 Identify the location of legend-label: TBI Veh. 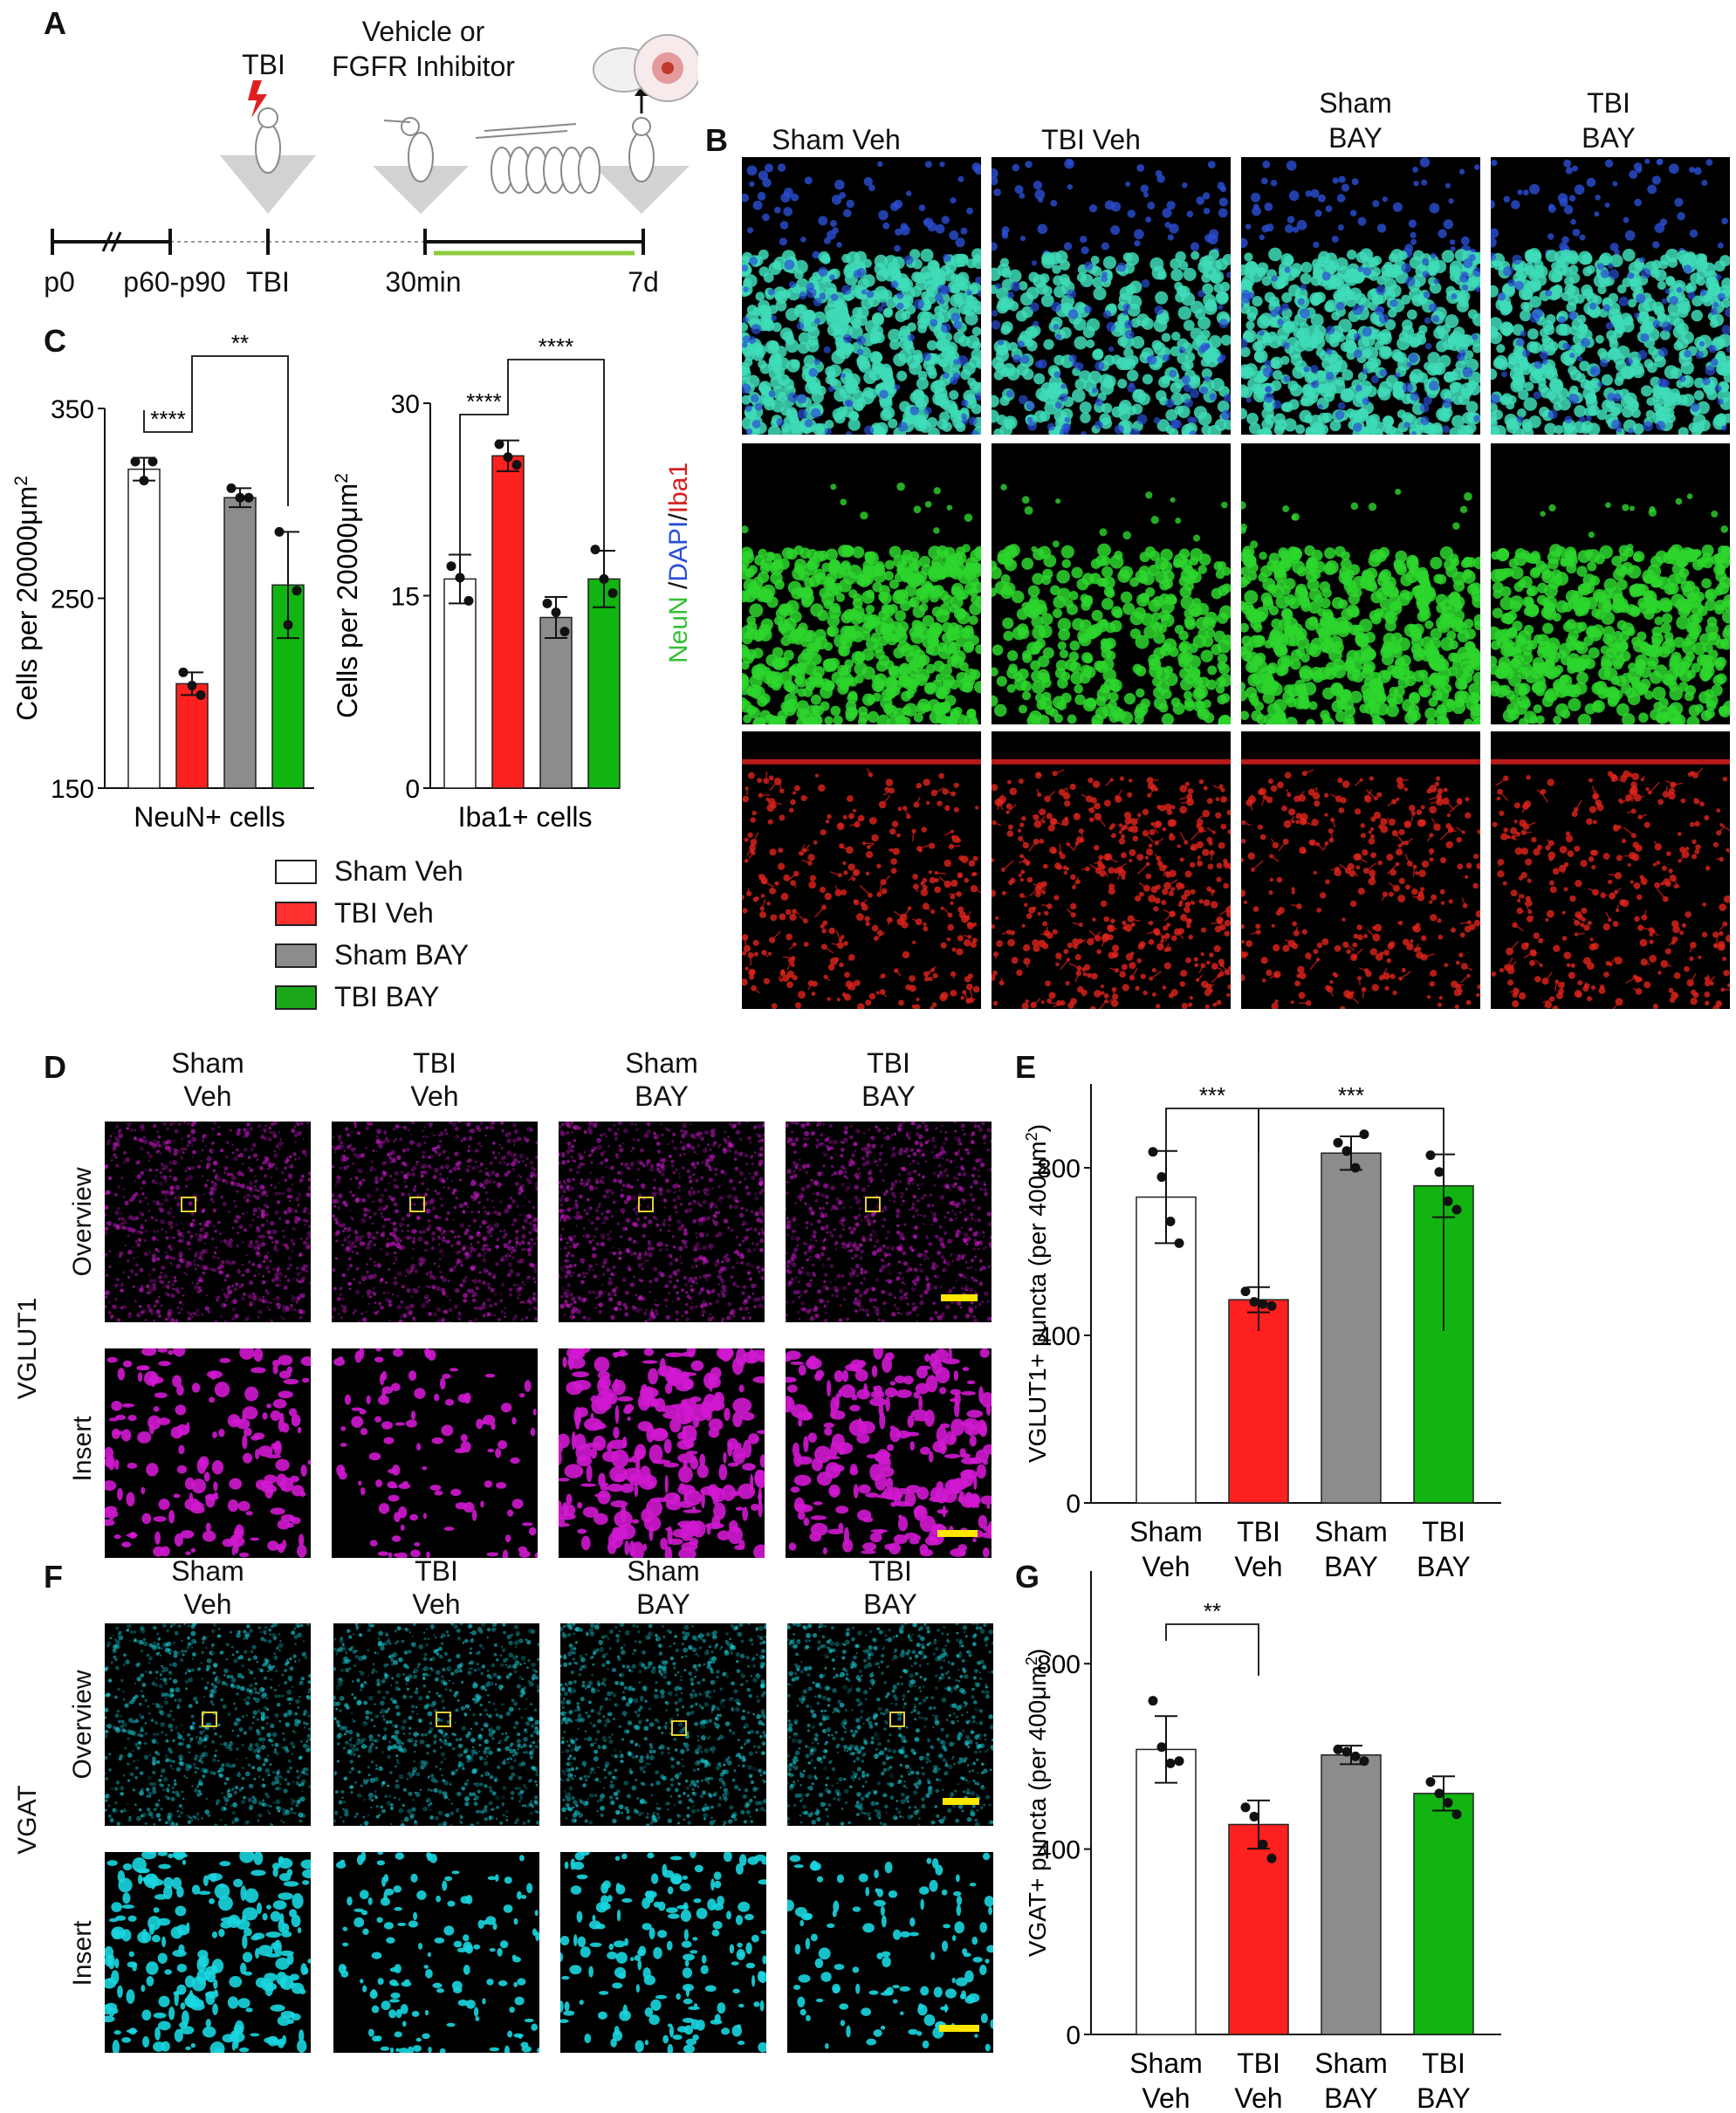
(384, 913).